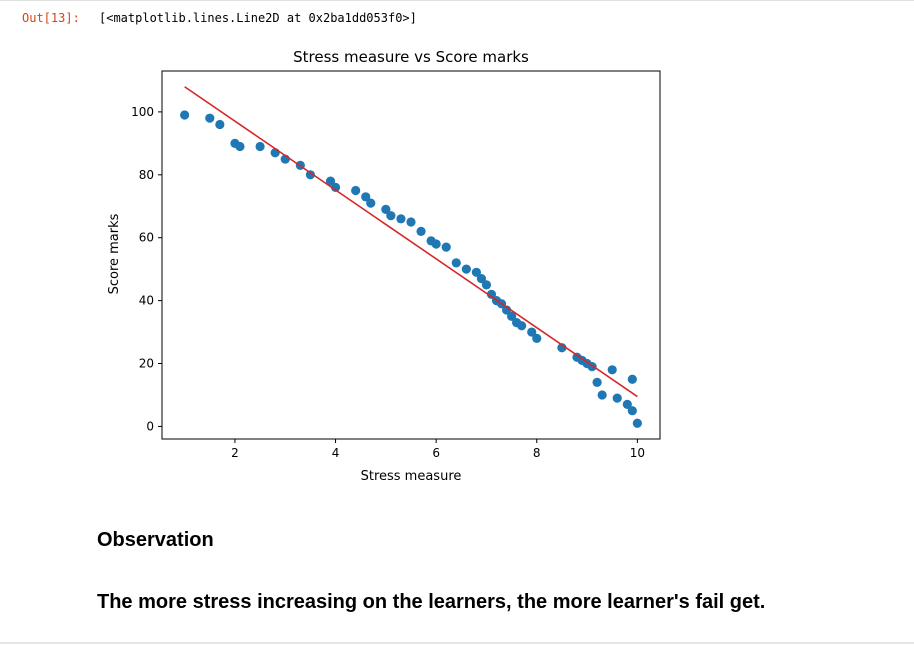 The height and width of the screenshot is (645, 914). Describe the element at coordinates (51, 18) in the screenshot. I see `output-prompt: Out[13]:` at that location.